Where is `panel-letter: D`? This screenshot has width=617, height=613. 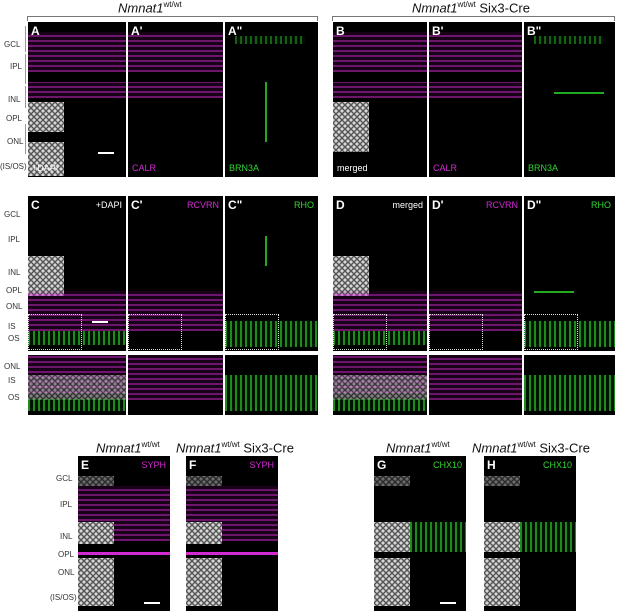 panel-letter: D is located at coordinates (340, 205).